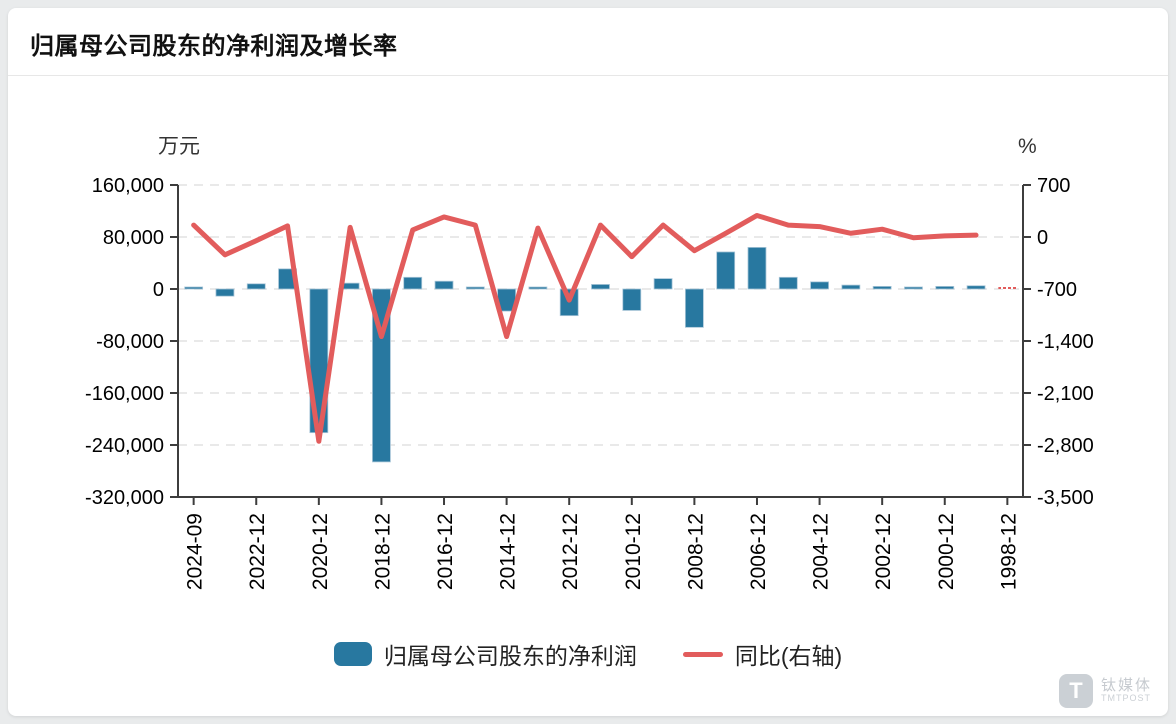  What do you see at coordinates (695, 551) in the screenshot?
I see `x-axis-tick-label: 2008-12` at bounding box center [695, 551].